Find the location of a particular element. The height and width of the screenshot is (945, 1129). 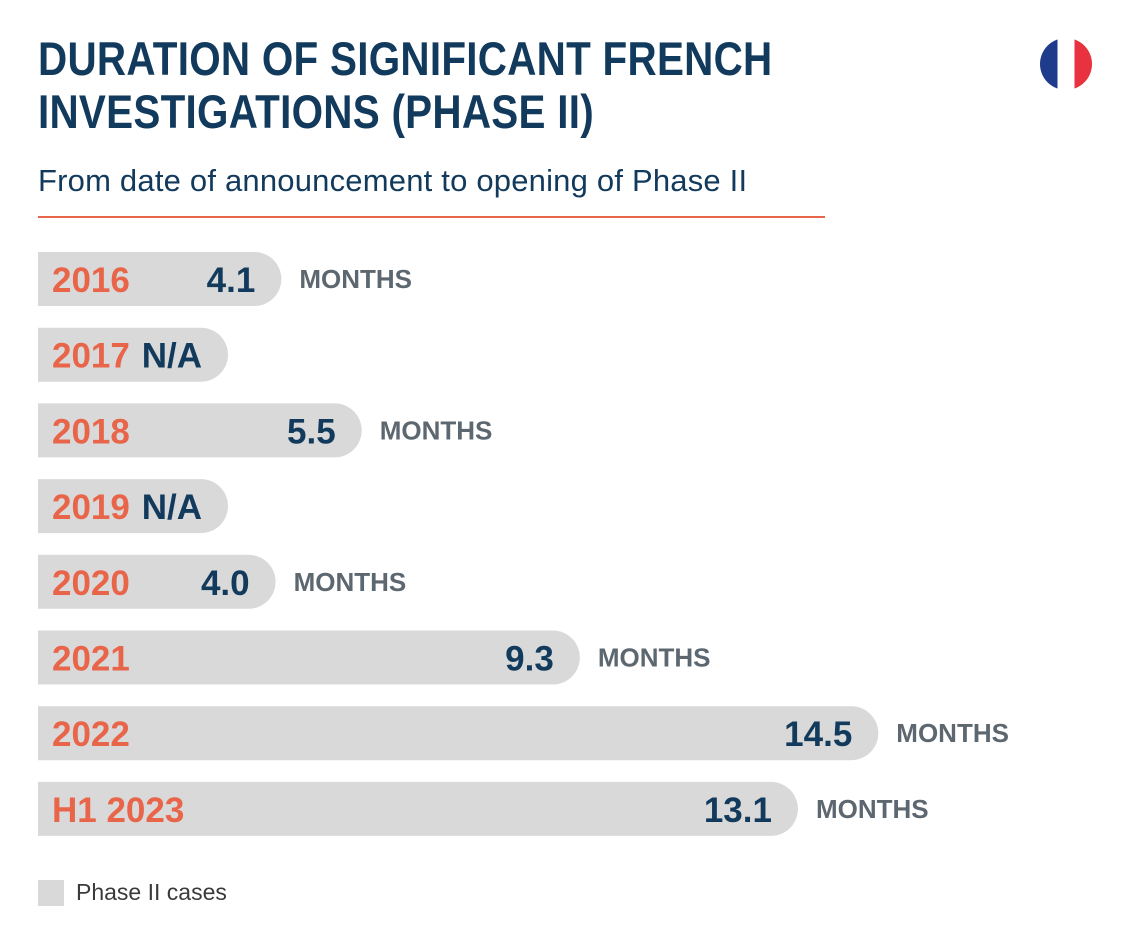

category-label: 2018 is located at coordinates (91, 431).